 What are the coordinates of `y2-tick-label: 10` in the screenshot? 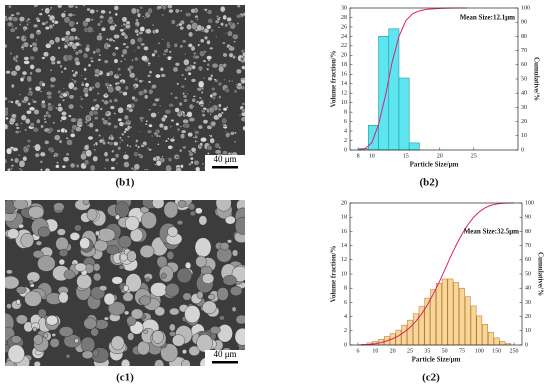 It's located at (528, 331).